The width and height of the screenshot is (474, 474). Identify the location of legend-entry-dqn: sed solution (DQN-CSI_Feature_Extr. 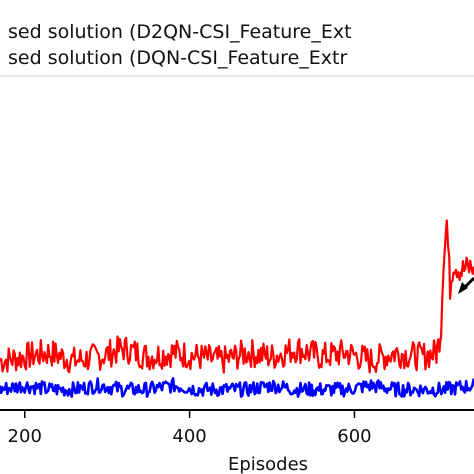
(177, 58).